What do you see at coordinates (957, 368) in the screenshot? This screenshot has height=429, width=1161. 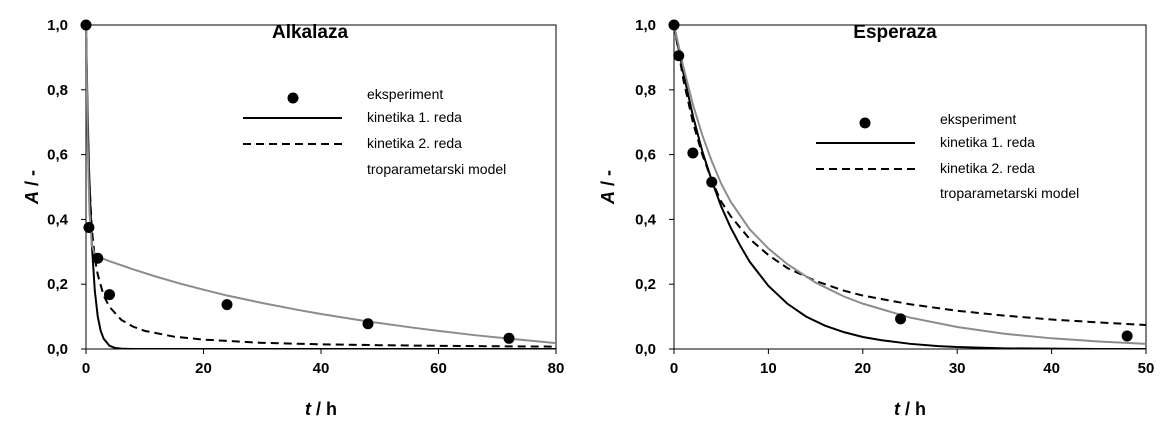 I see `x-tick-label: 30` at bounding box center [957, 368].